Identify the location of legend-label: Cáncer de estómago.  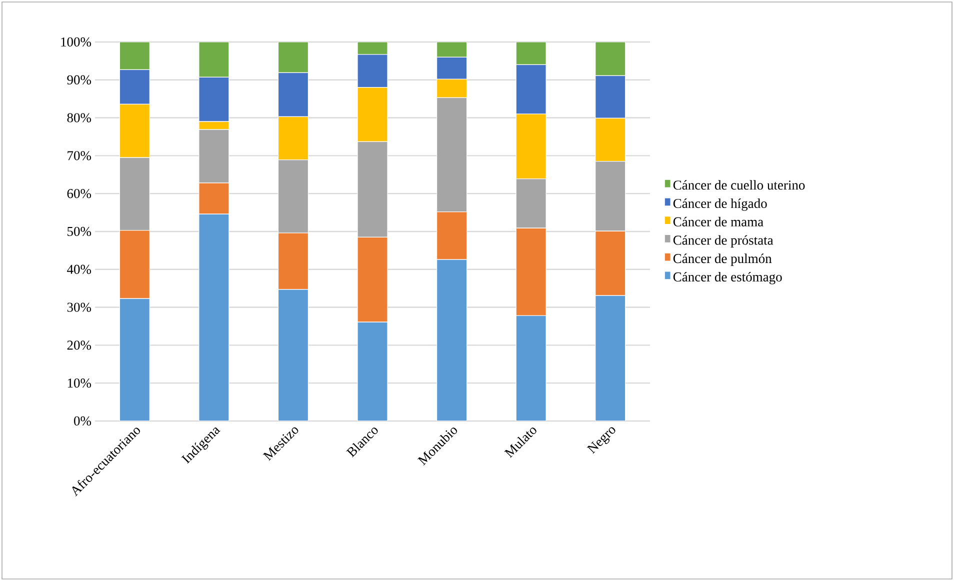
(727, 278).